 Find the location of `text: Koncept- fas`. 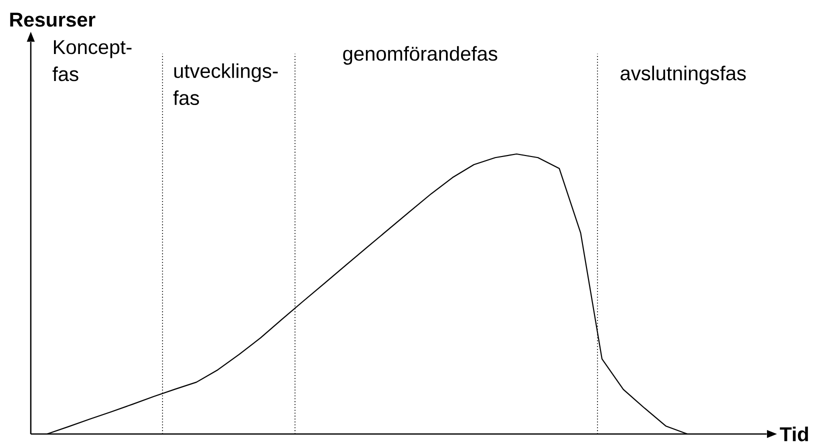

text: Koncept- fas is located at coordinates (92, 61).